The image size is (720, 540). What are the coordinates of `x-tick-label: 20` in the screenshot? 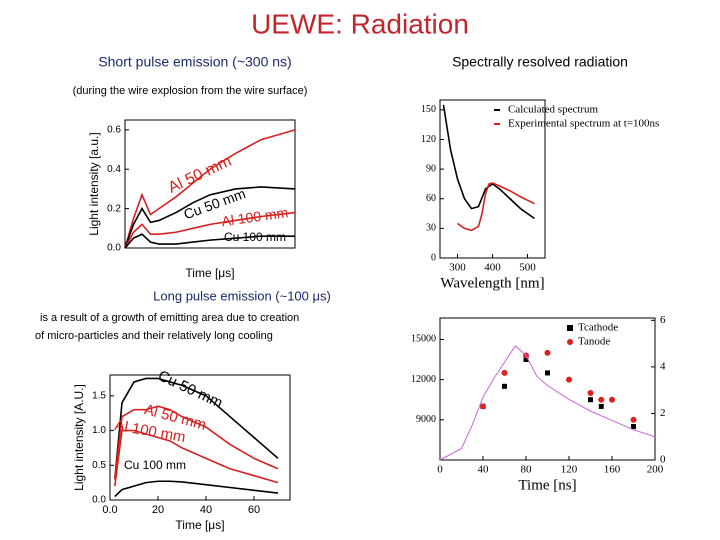 It's located at (158, 510).